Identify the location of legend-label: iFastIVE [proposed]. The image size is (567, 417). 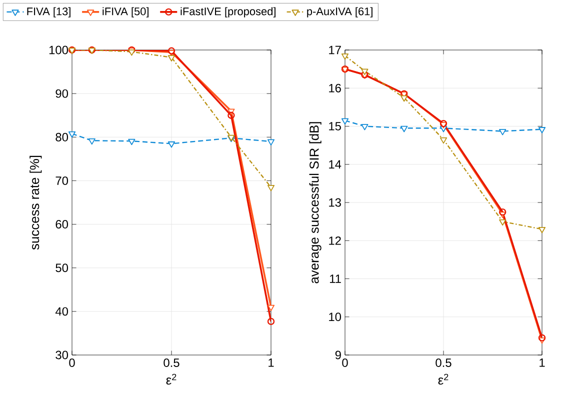
(228, 12).